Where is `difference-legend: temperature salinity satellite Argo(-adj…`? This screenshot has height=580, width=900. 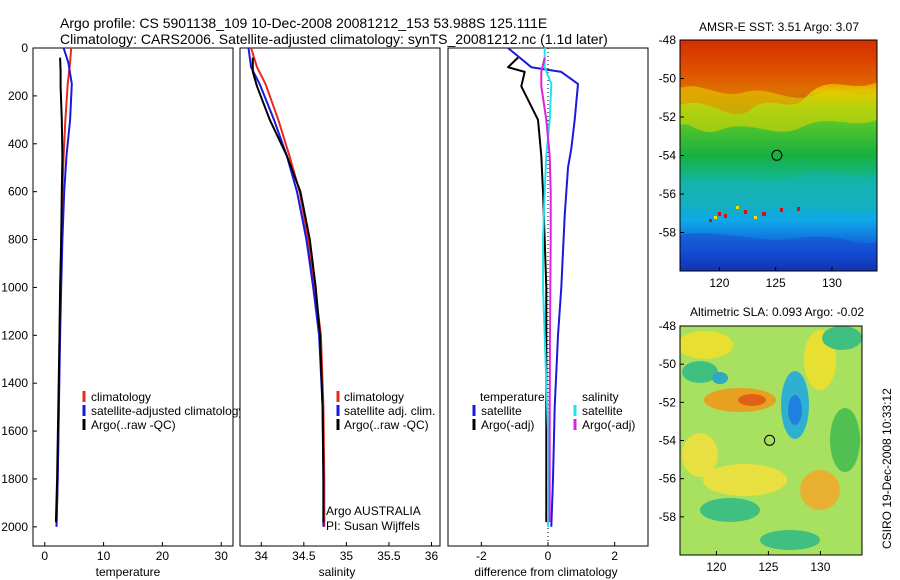 difference-legend: temperature salinity satellite Argo(-adj… is located at coordinates (553, 411).